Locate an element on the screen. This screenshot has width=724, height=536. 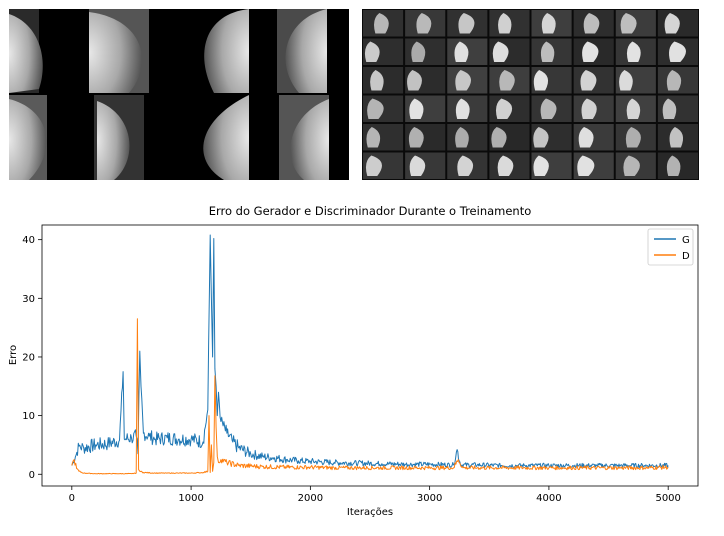
mammogram-generated-samples-grid is located at coordinates (530, 94).